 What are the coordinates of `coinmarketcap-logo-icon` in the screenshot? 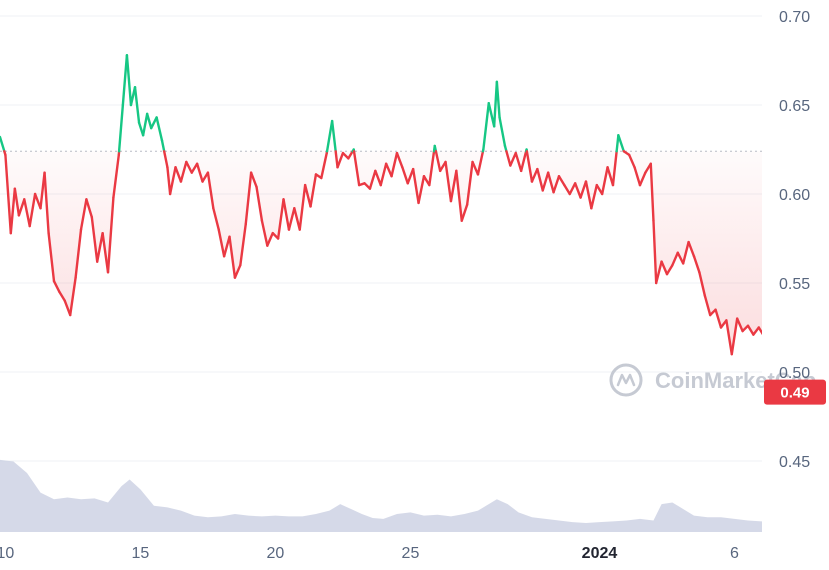 It's located at (626, 380).